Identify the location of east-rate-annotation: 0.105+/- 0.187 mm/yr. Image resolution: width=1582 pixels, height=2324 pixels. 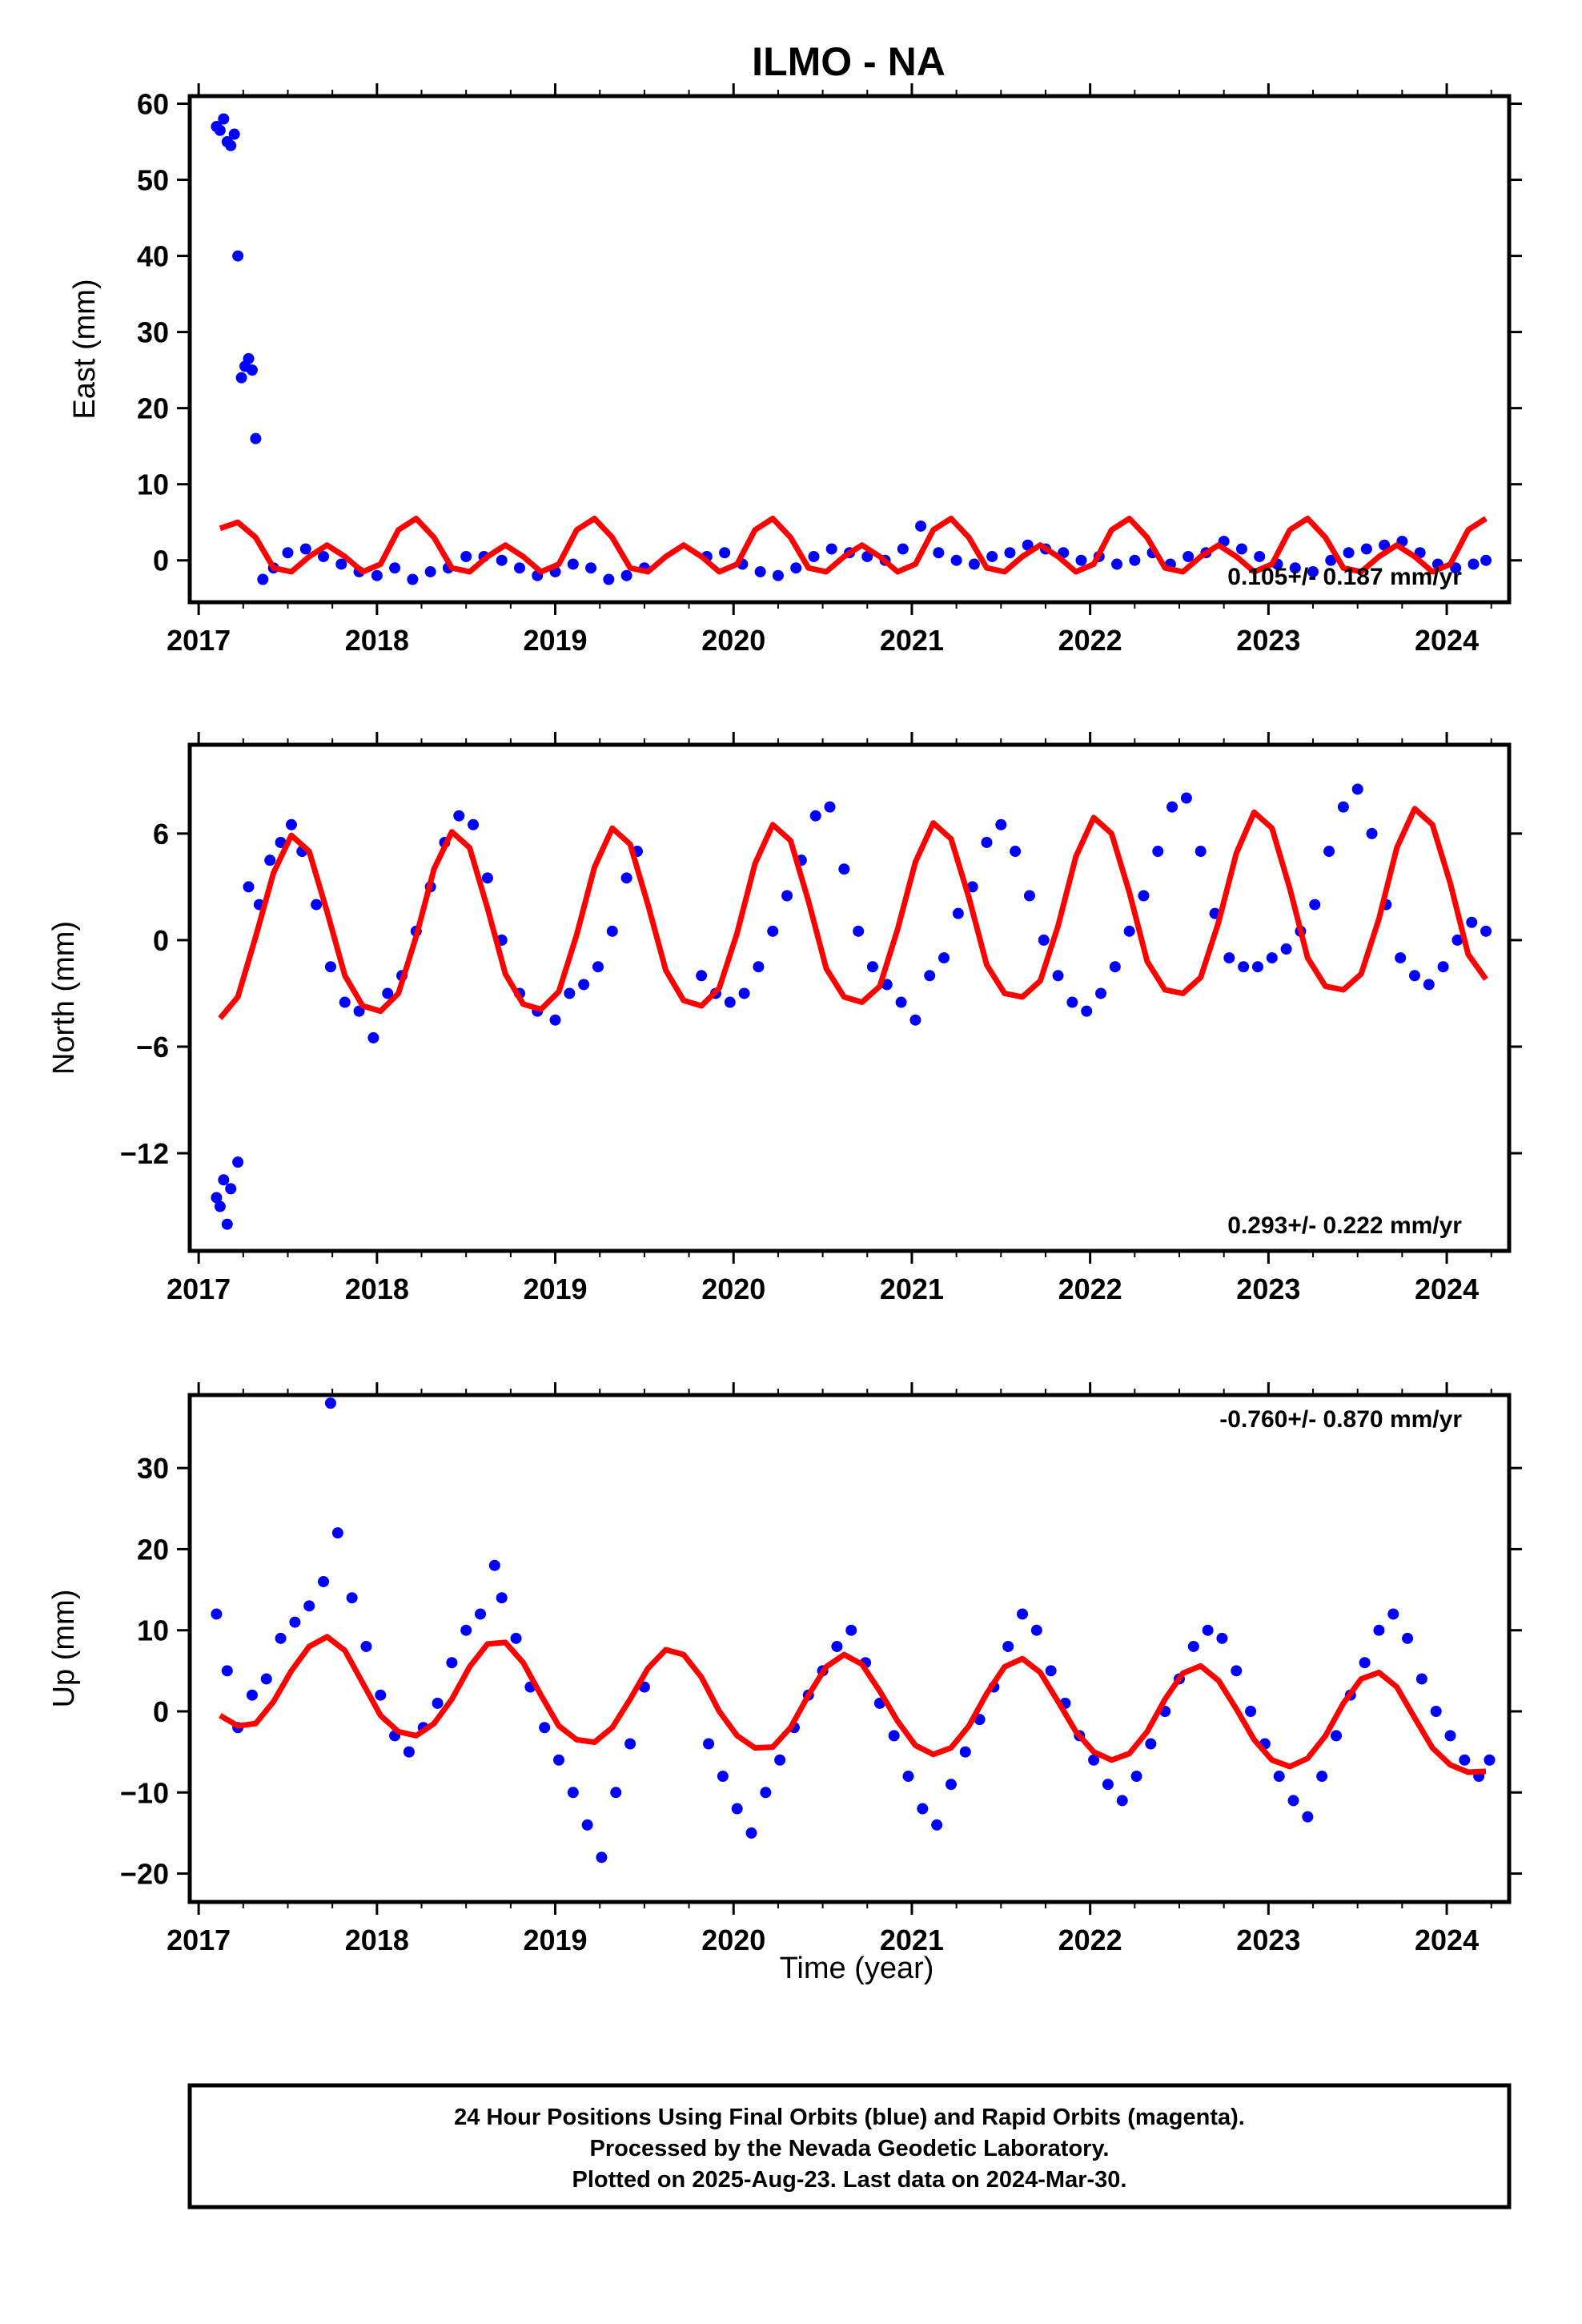
(1344, 577).